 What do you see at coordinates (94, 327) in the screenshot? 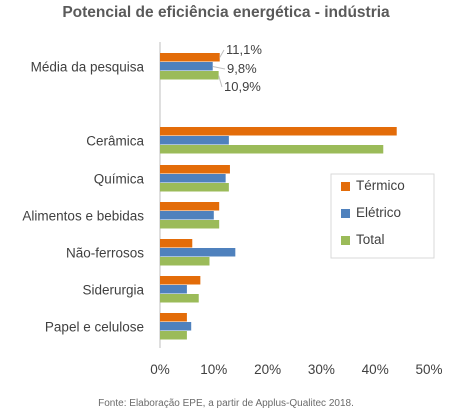
I see `category-label: Papel e celulose` at bounding box center [94, 327].